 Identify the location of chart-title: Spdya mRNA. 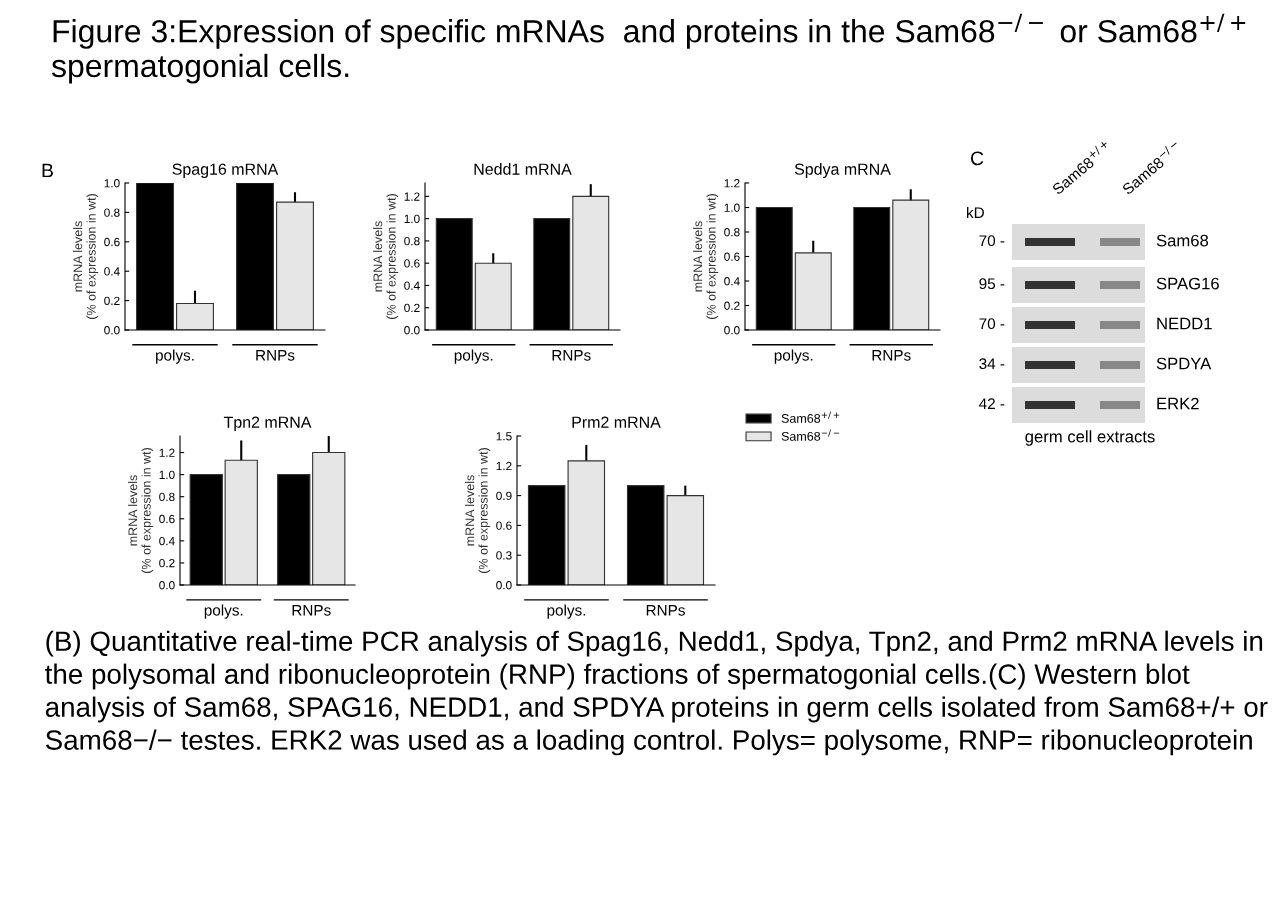
(842, 170).